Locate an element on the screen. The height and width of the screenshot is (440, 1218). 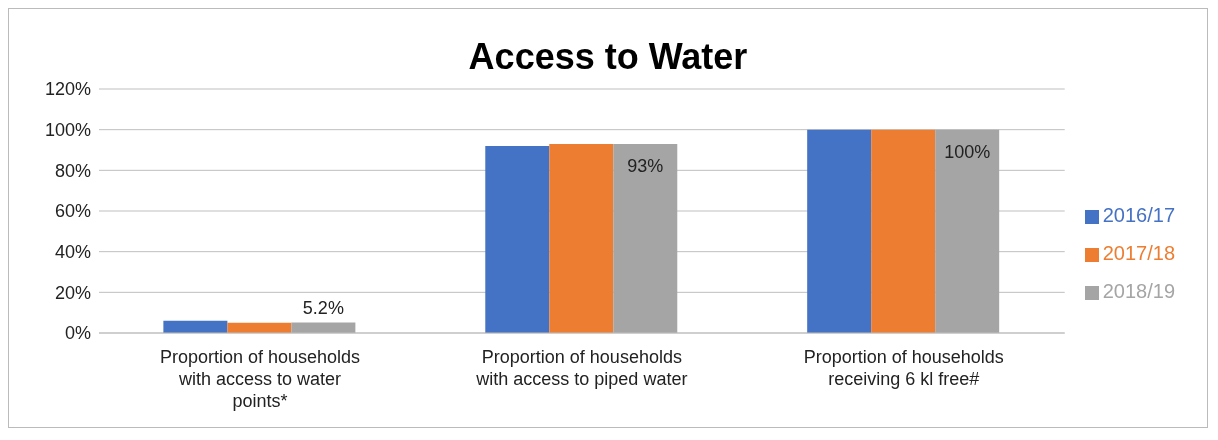
y-tick-label: 100% is located at coordinates (67, 130).